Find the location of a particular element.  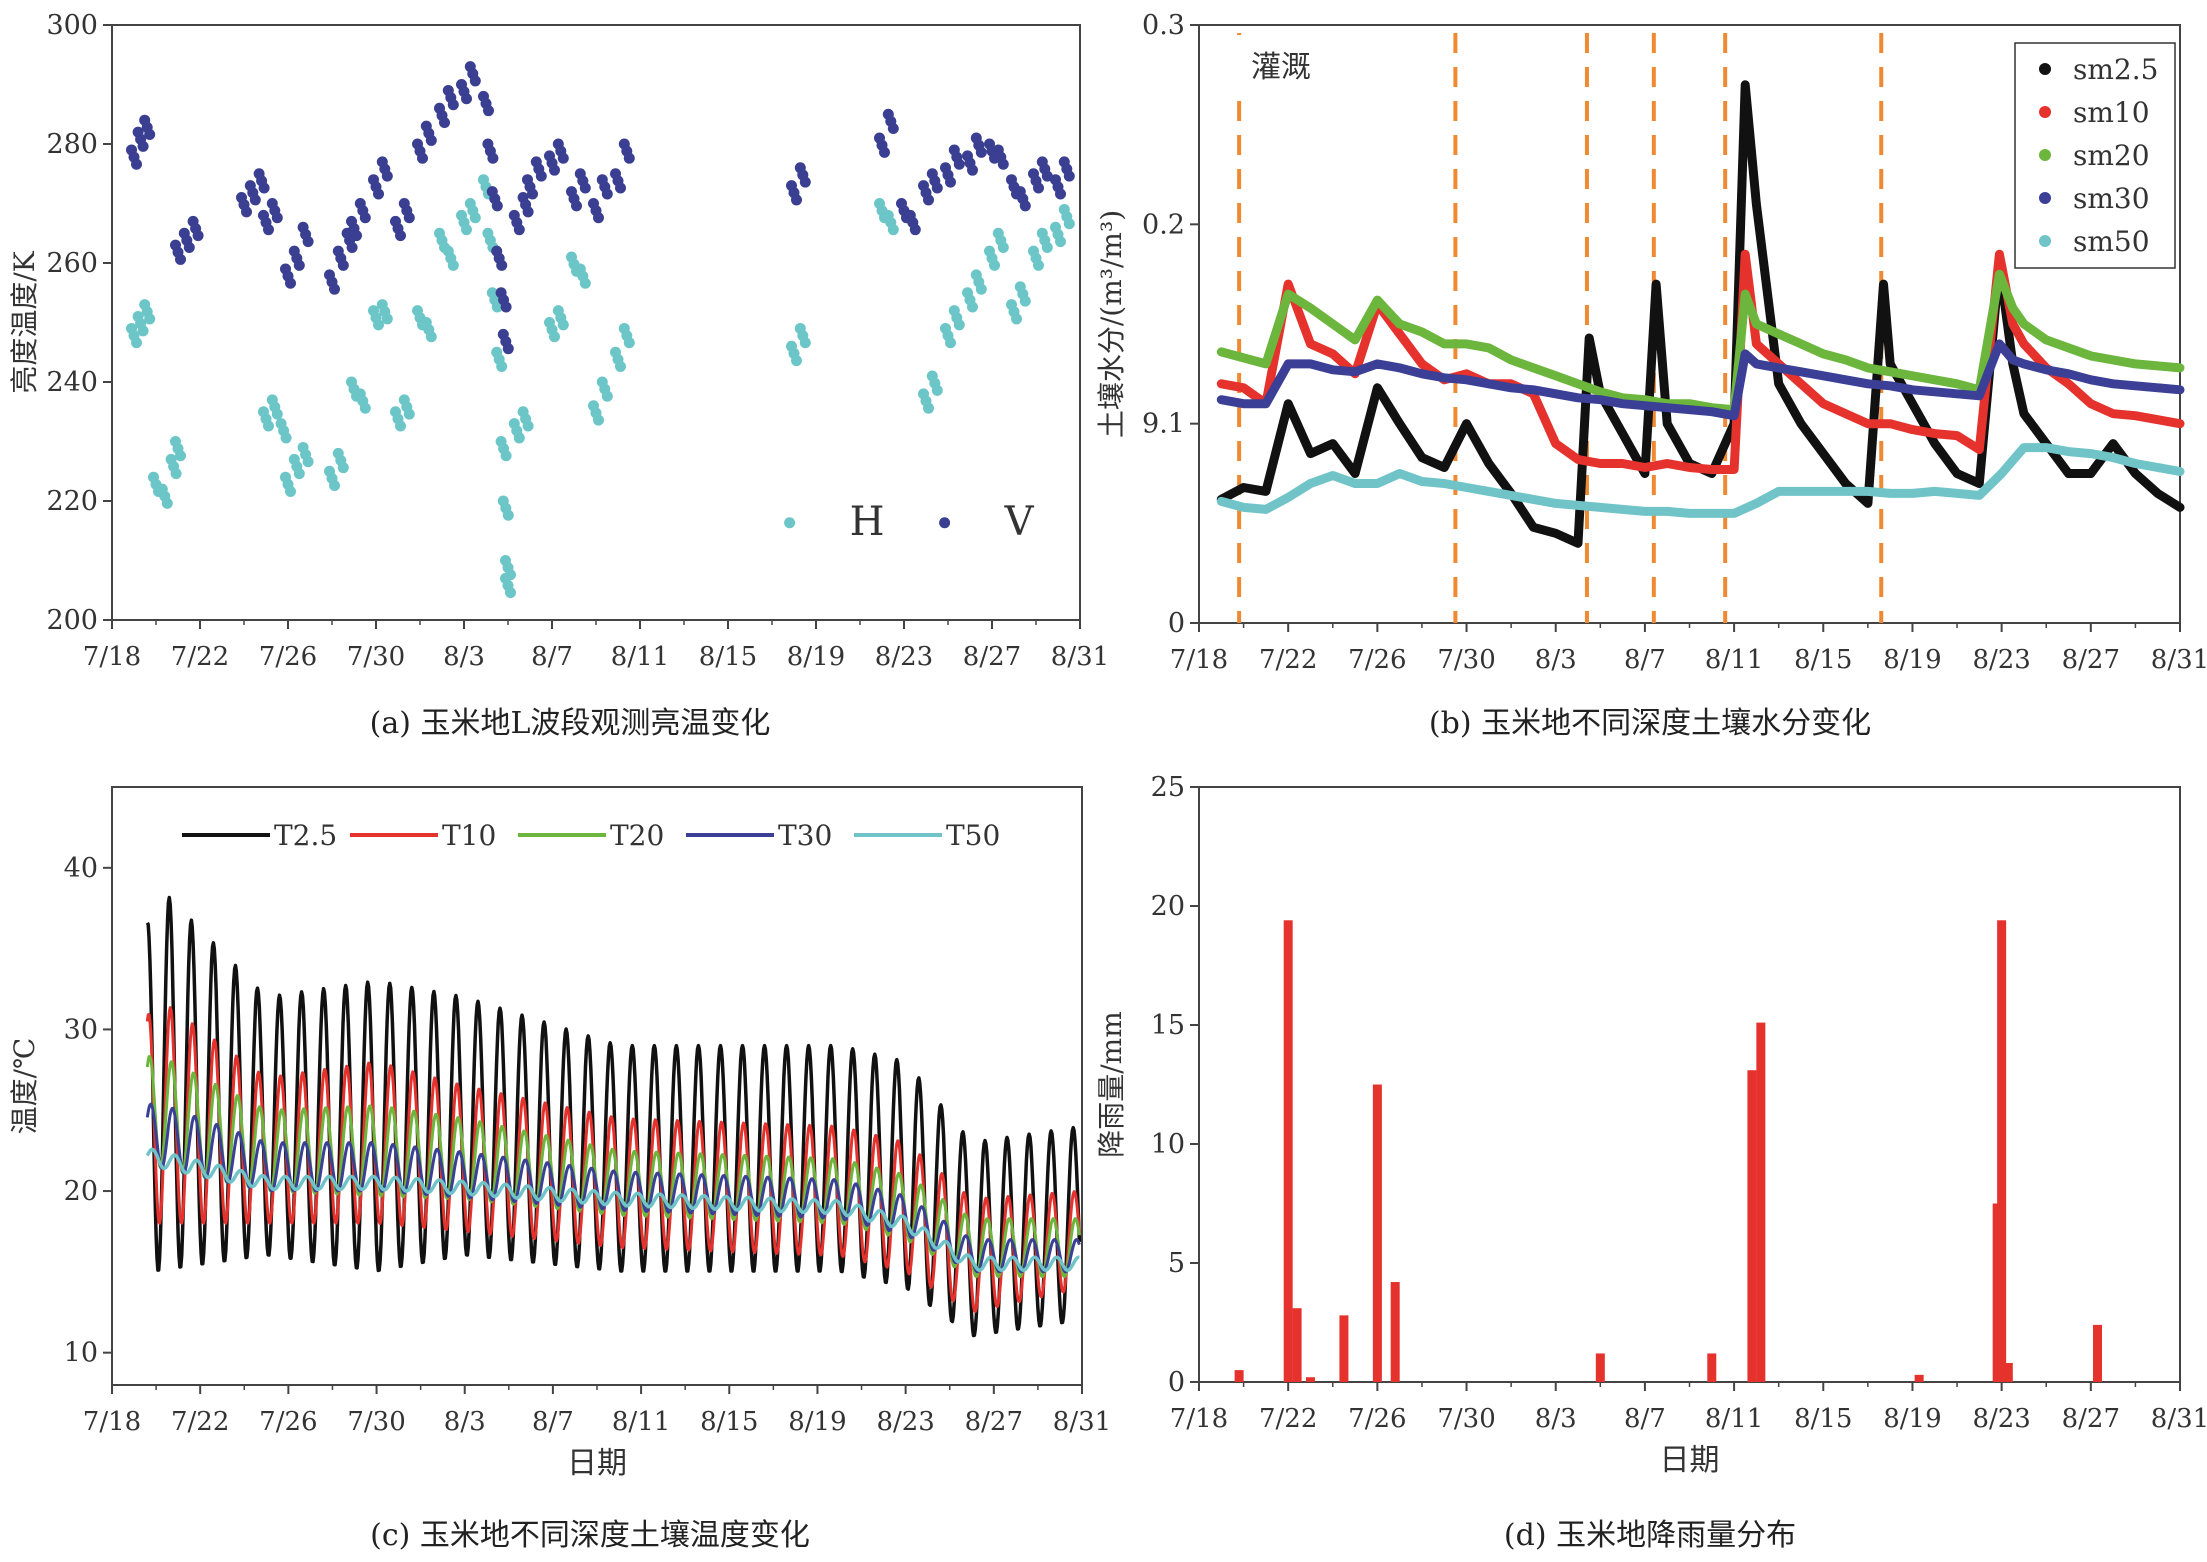

legend-label-sm50: sm50 is located at coordinates (2111, 241).